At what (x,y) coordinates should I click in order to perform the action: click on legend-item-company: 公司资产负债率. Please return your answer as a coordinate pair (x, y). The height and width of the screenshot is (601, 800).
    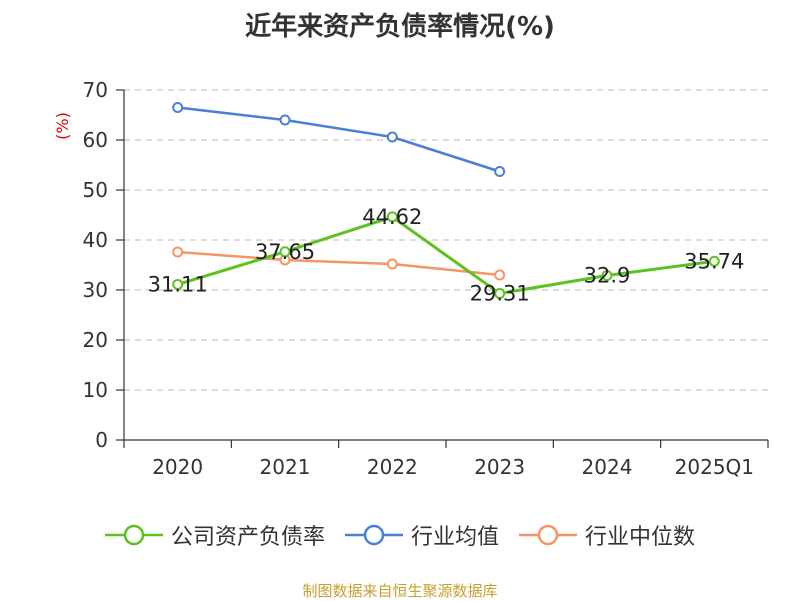
    Looking at the image, I should click on (214, 535).